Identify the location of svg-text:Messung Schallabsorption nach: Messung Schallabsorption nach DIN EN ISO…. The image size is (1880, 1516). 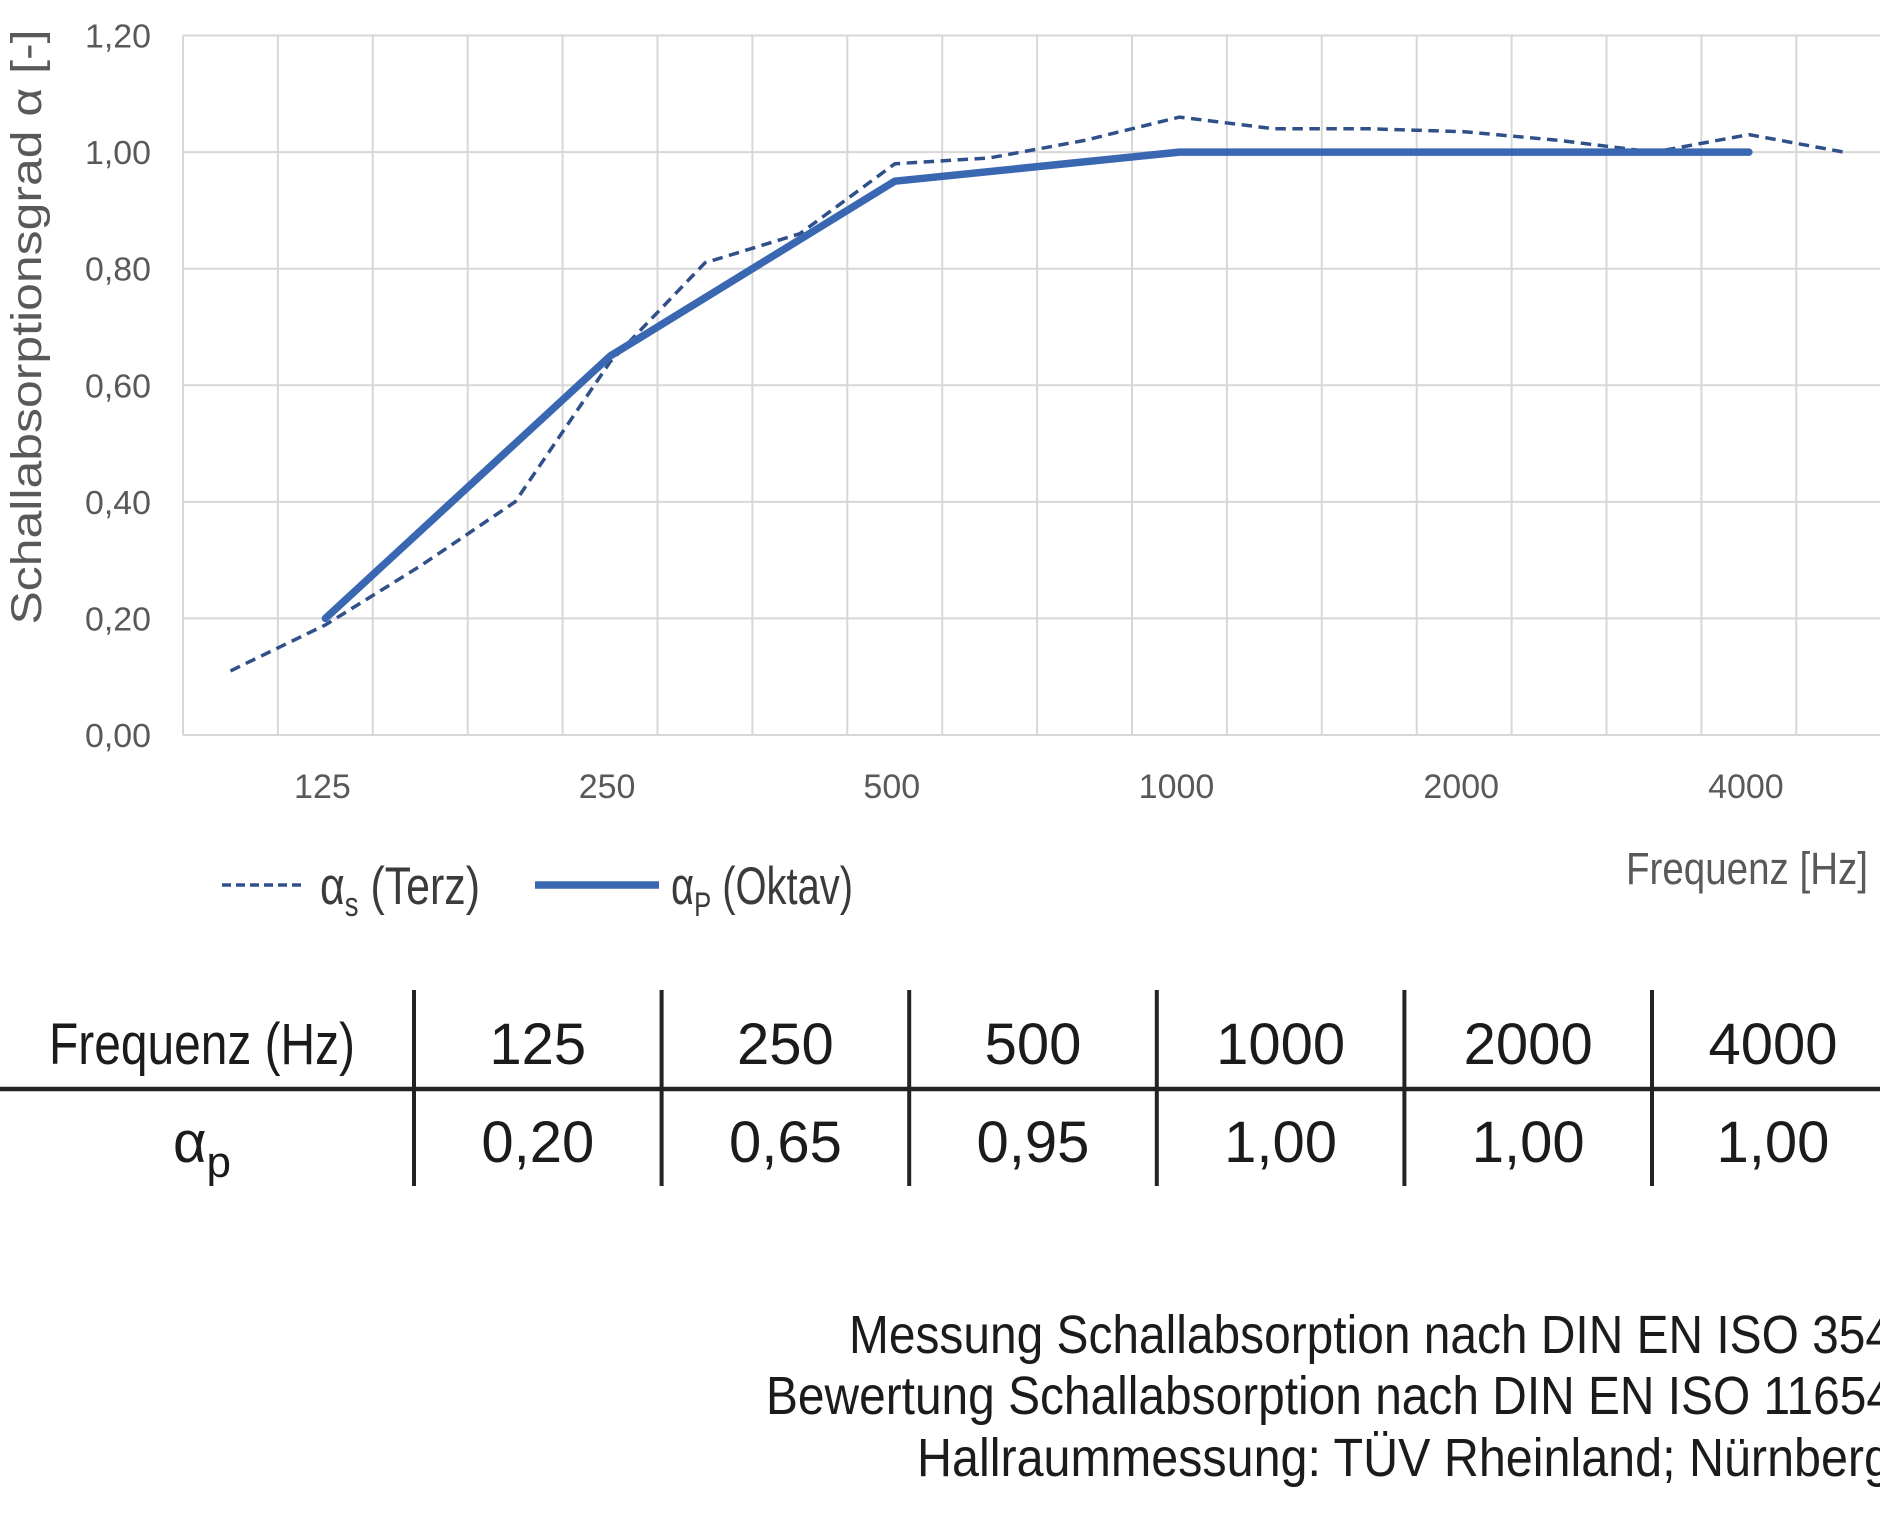
(1364, 1335).